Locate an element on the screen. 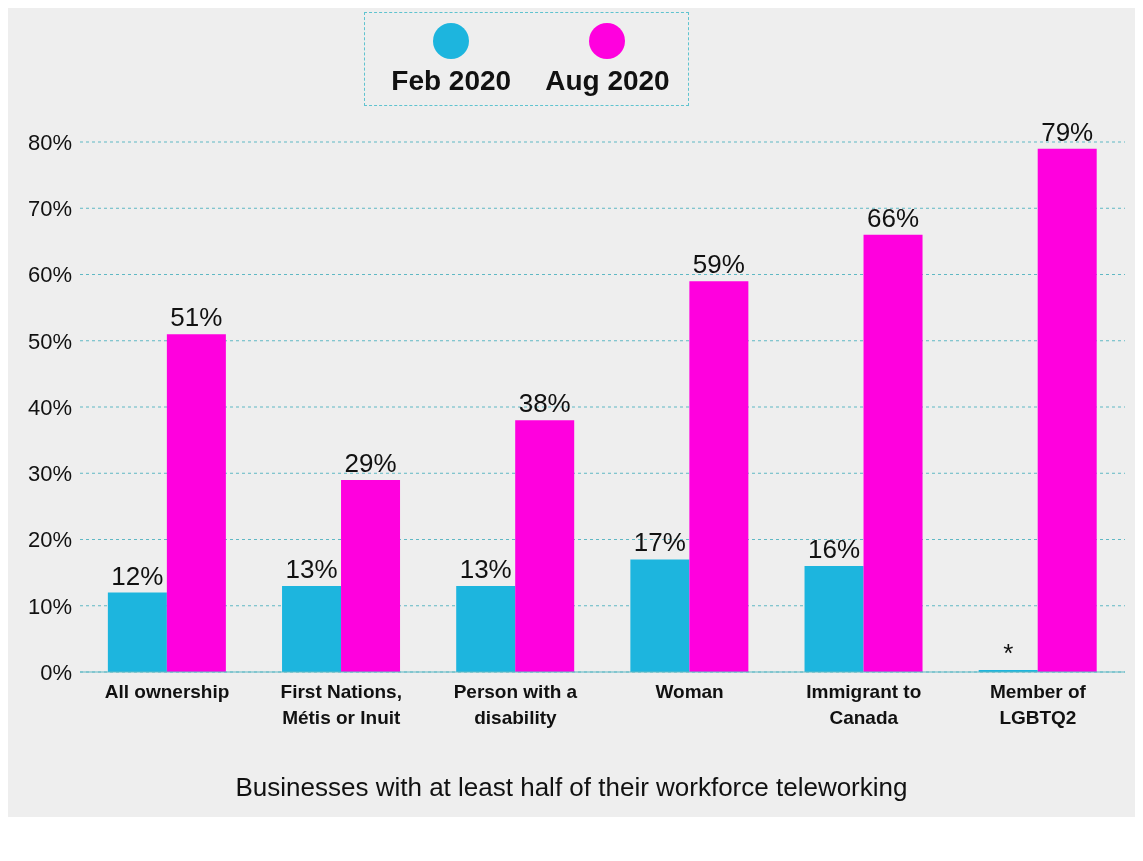 Image resolution: width=1143 pixels, height=861 pixels. x-tick-label: First Nations, Métis or Inuit is located at coordinates (341, 704).